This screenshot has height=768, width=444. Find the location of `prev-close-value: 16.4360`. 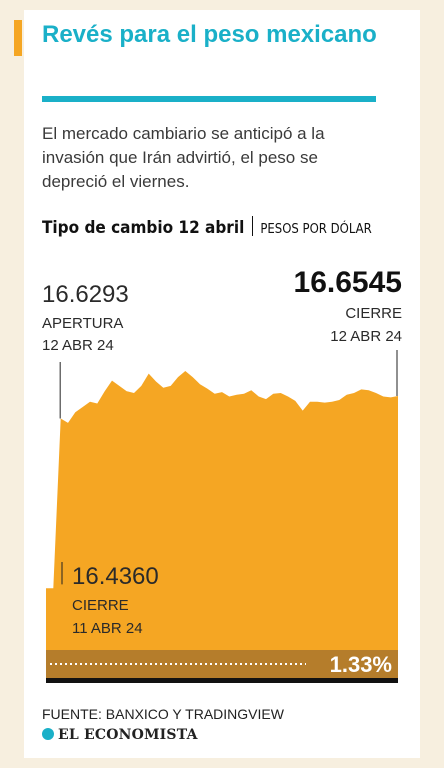

prev-close-value: 16.4360 is located at coordinates (115, 576).